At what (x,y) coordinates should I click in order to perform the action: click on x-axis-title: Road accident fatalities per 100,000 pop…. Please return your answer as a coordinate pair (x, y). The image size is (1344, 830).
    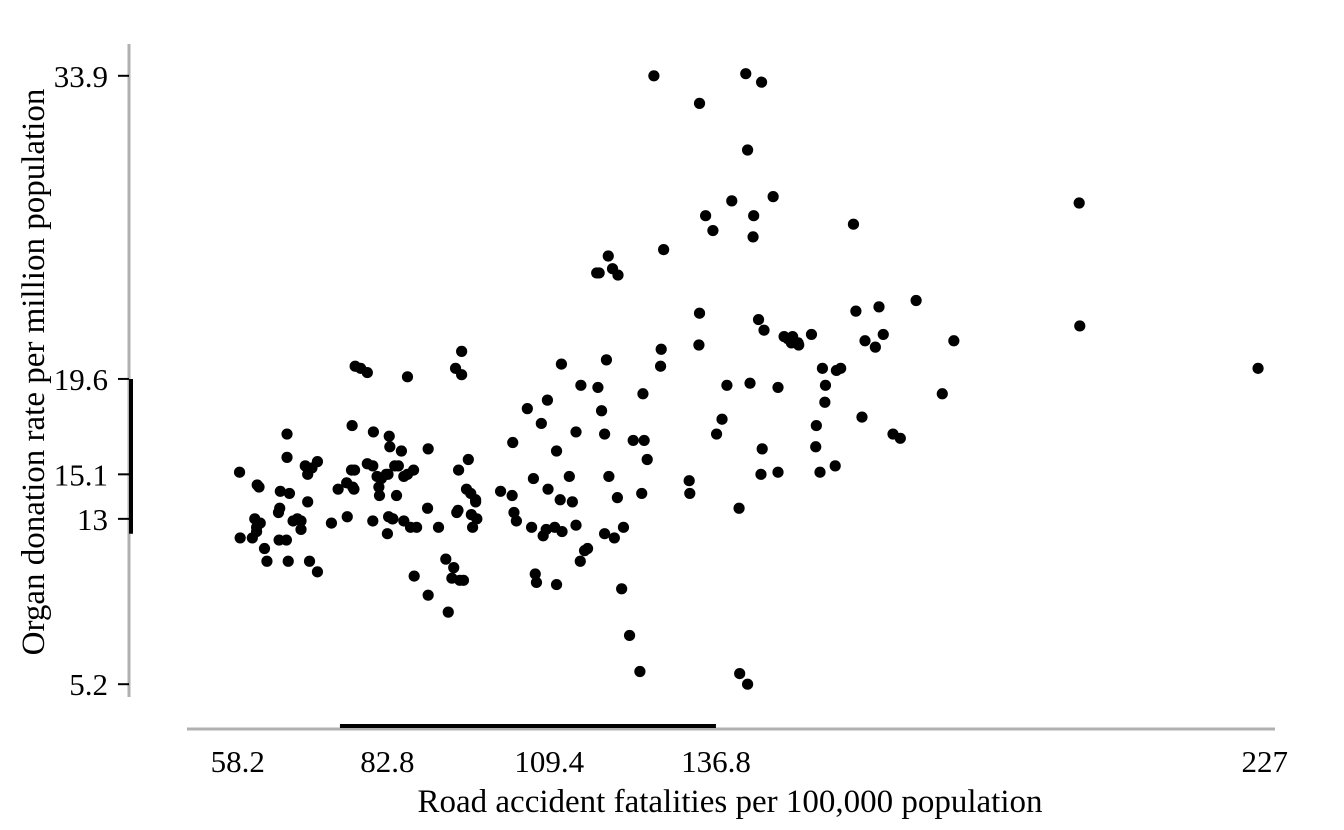
    Looking at the image, I should click on (730, 802).